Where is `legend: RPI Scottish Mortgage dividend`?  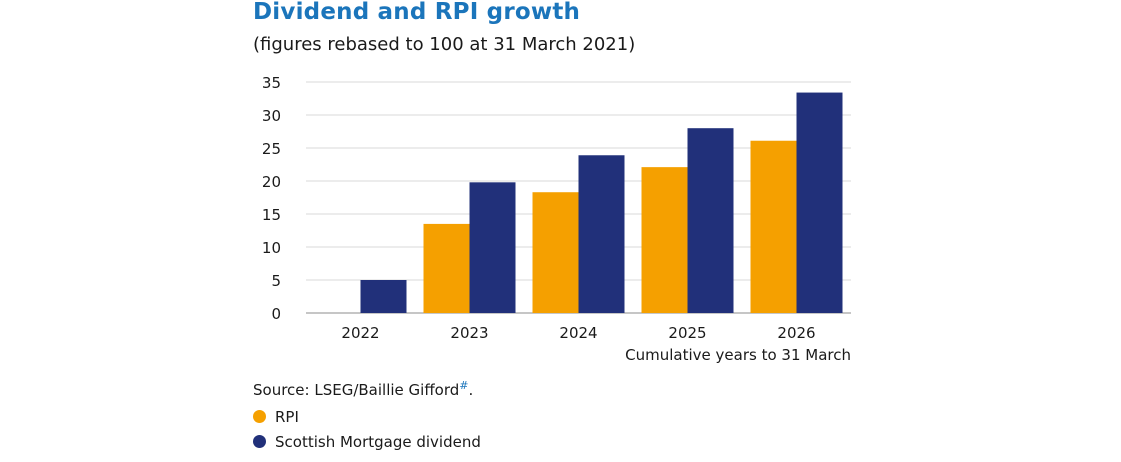 legend: RPI Scottish Mortgage dividend is located at coordinates (367, 429).